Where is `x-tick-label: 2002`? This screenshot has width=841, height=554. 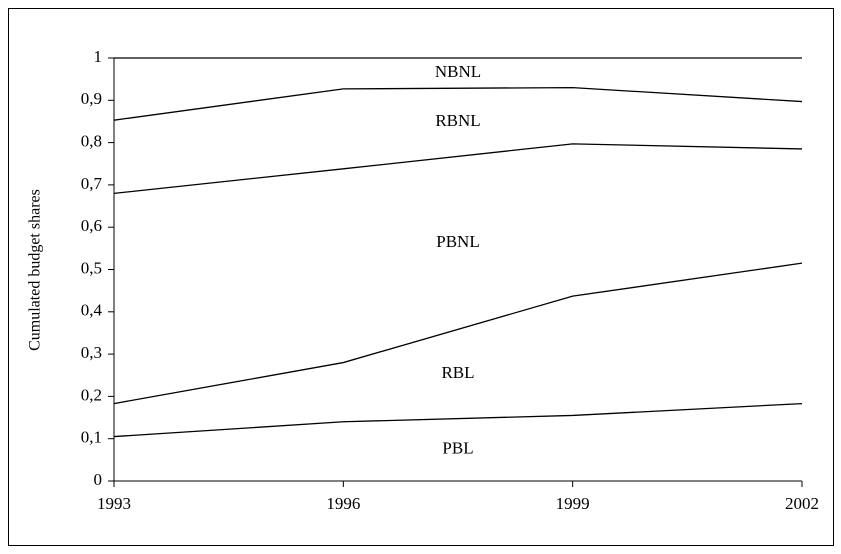
x-tick-label: 2002 is located at coordinates (802, 503).